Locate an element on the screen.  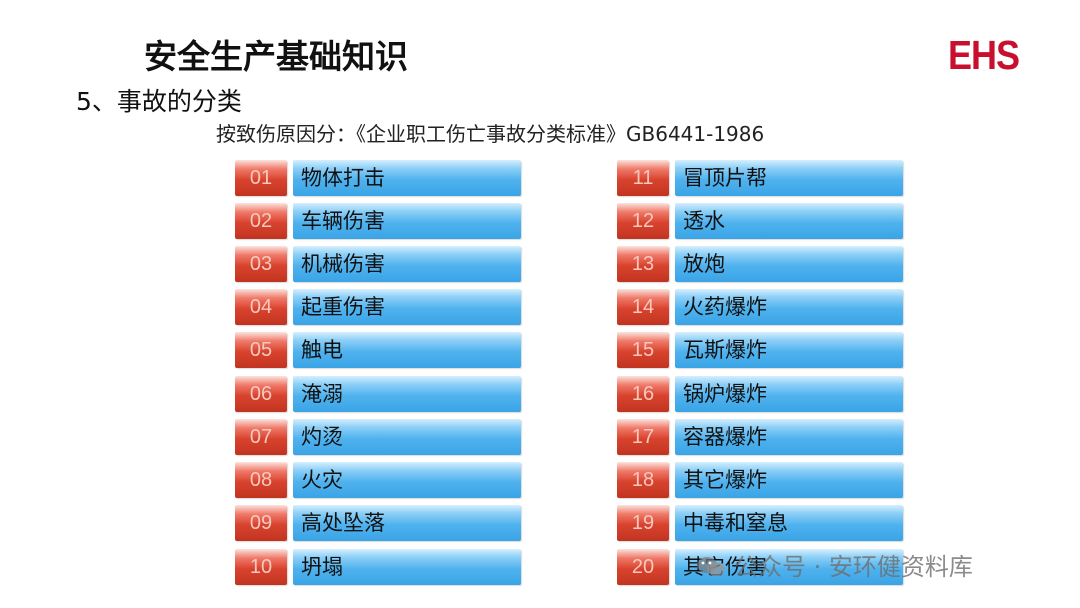
item-label: 其它爆炸 is located at coordinates (789, 480).